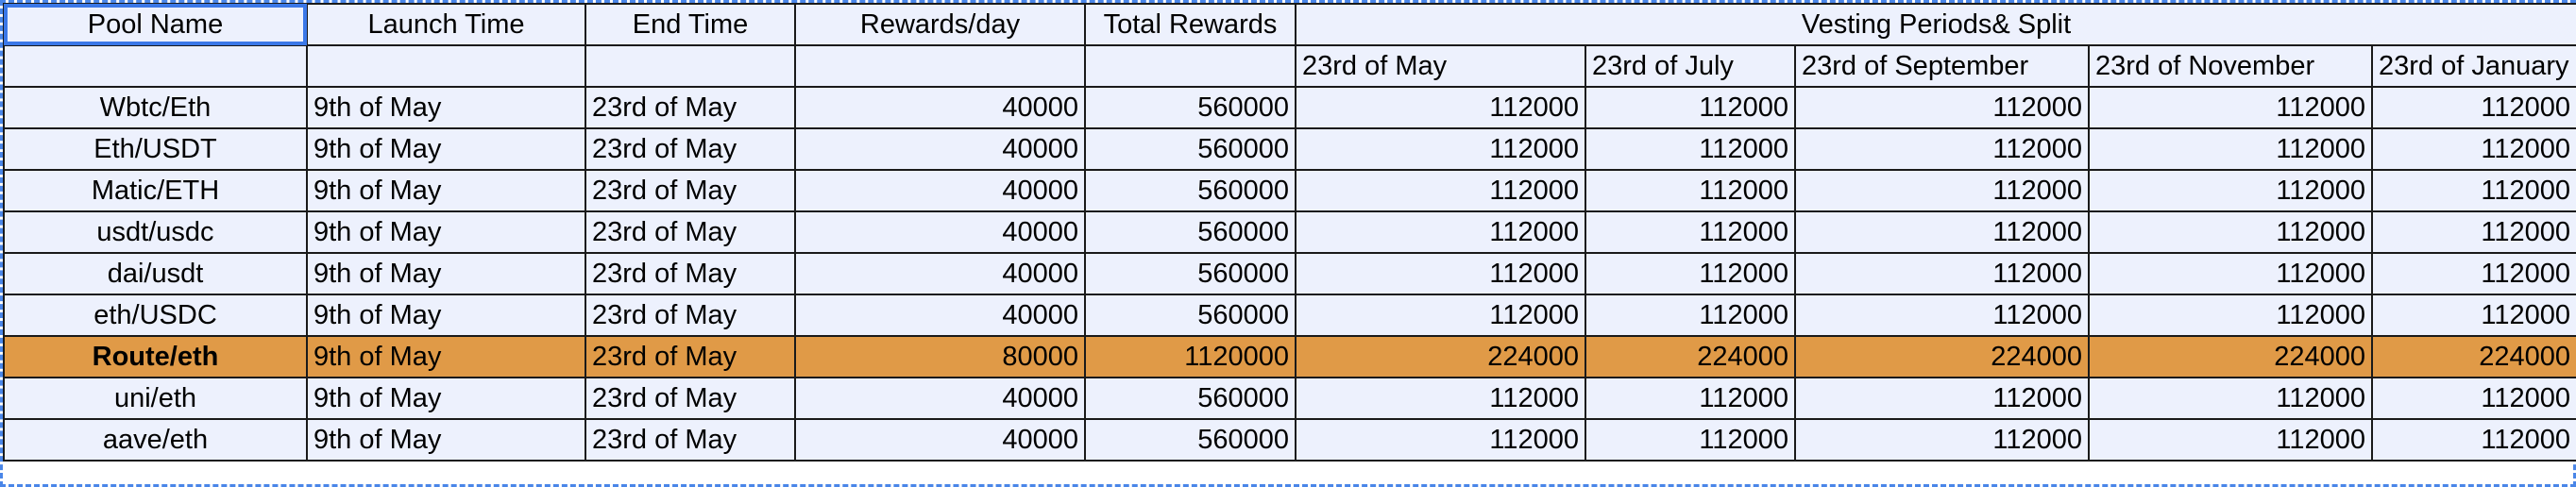 The width and height of the screenshot is (2576, 487). Describe the element at coordinates (155, 232) in the screenshot. I see `cell-pool-name: usdt/usdc` at that location.